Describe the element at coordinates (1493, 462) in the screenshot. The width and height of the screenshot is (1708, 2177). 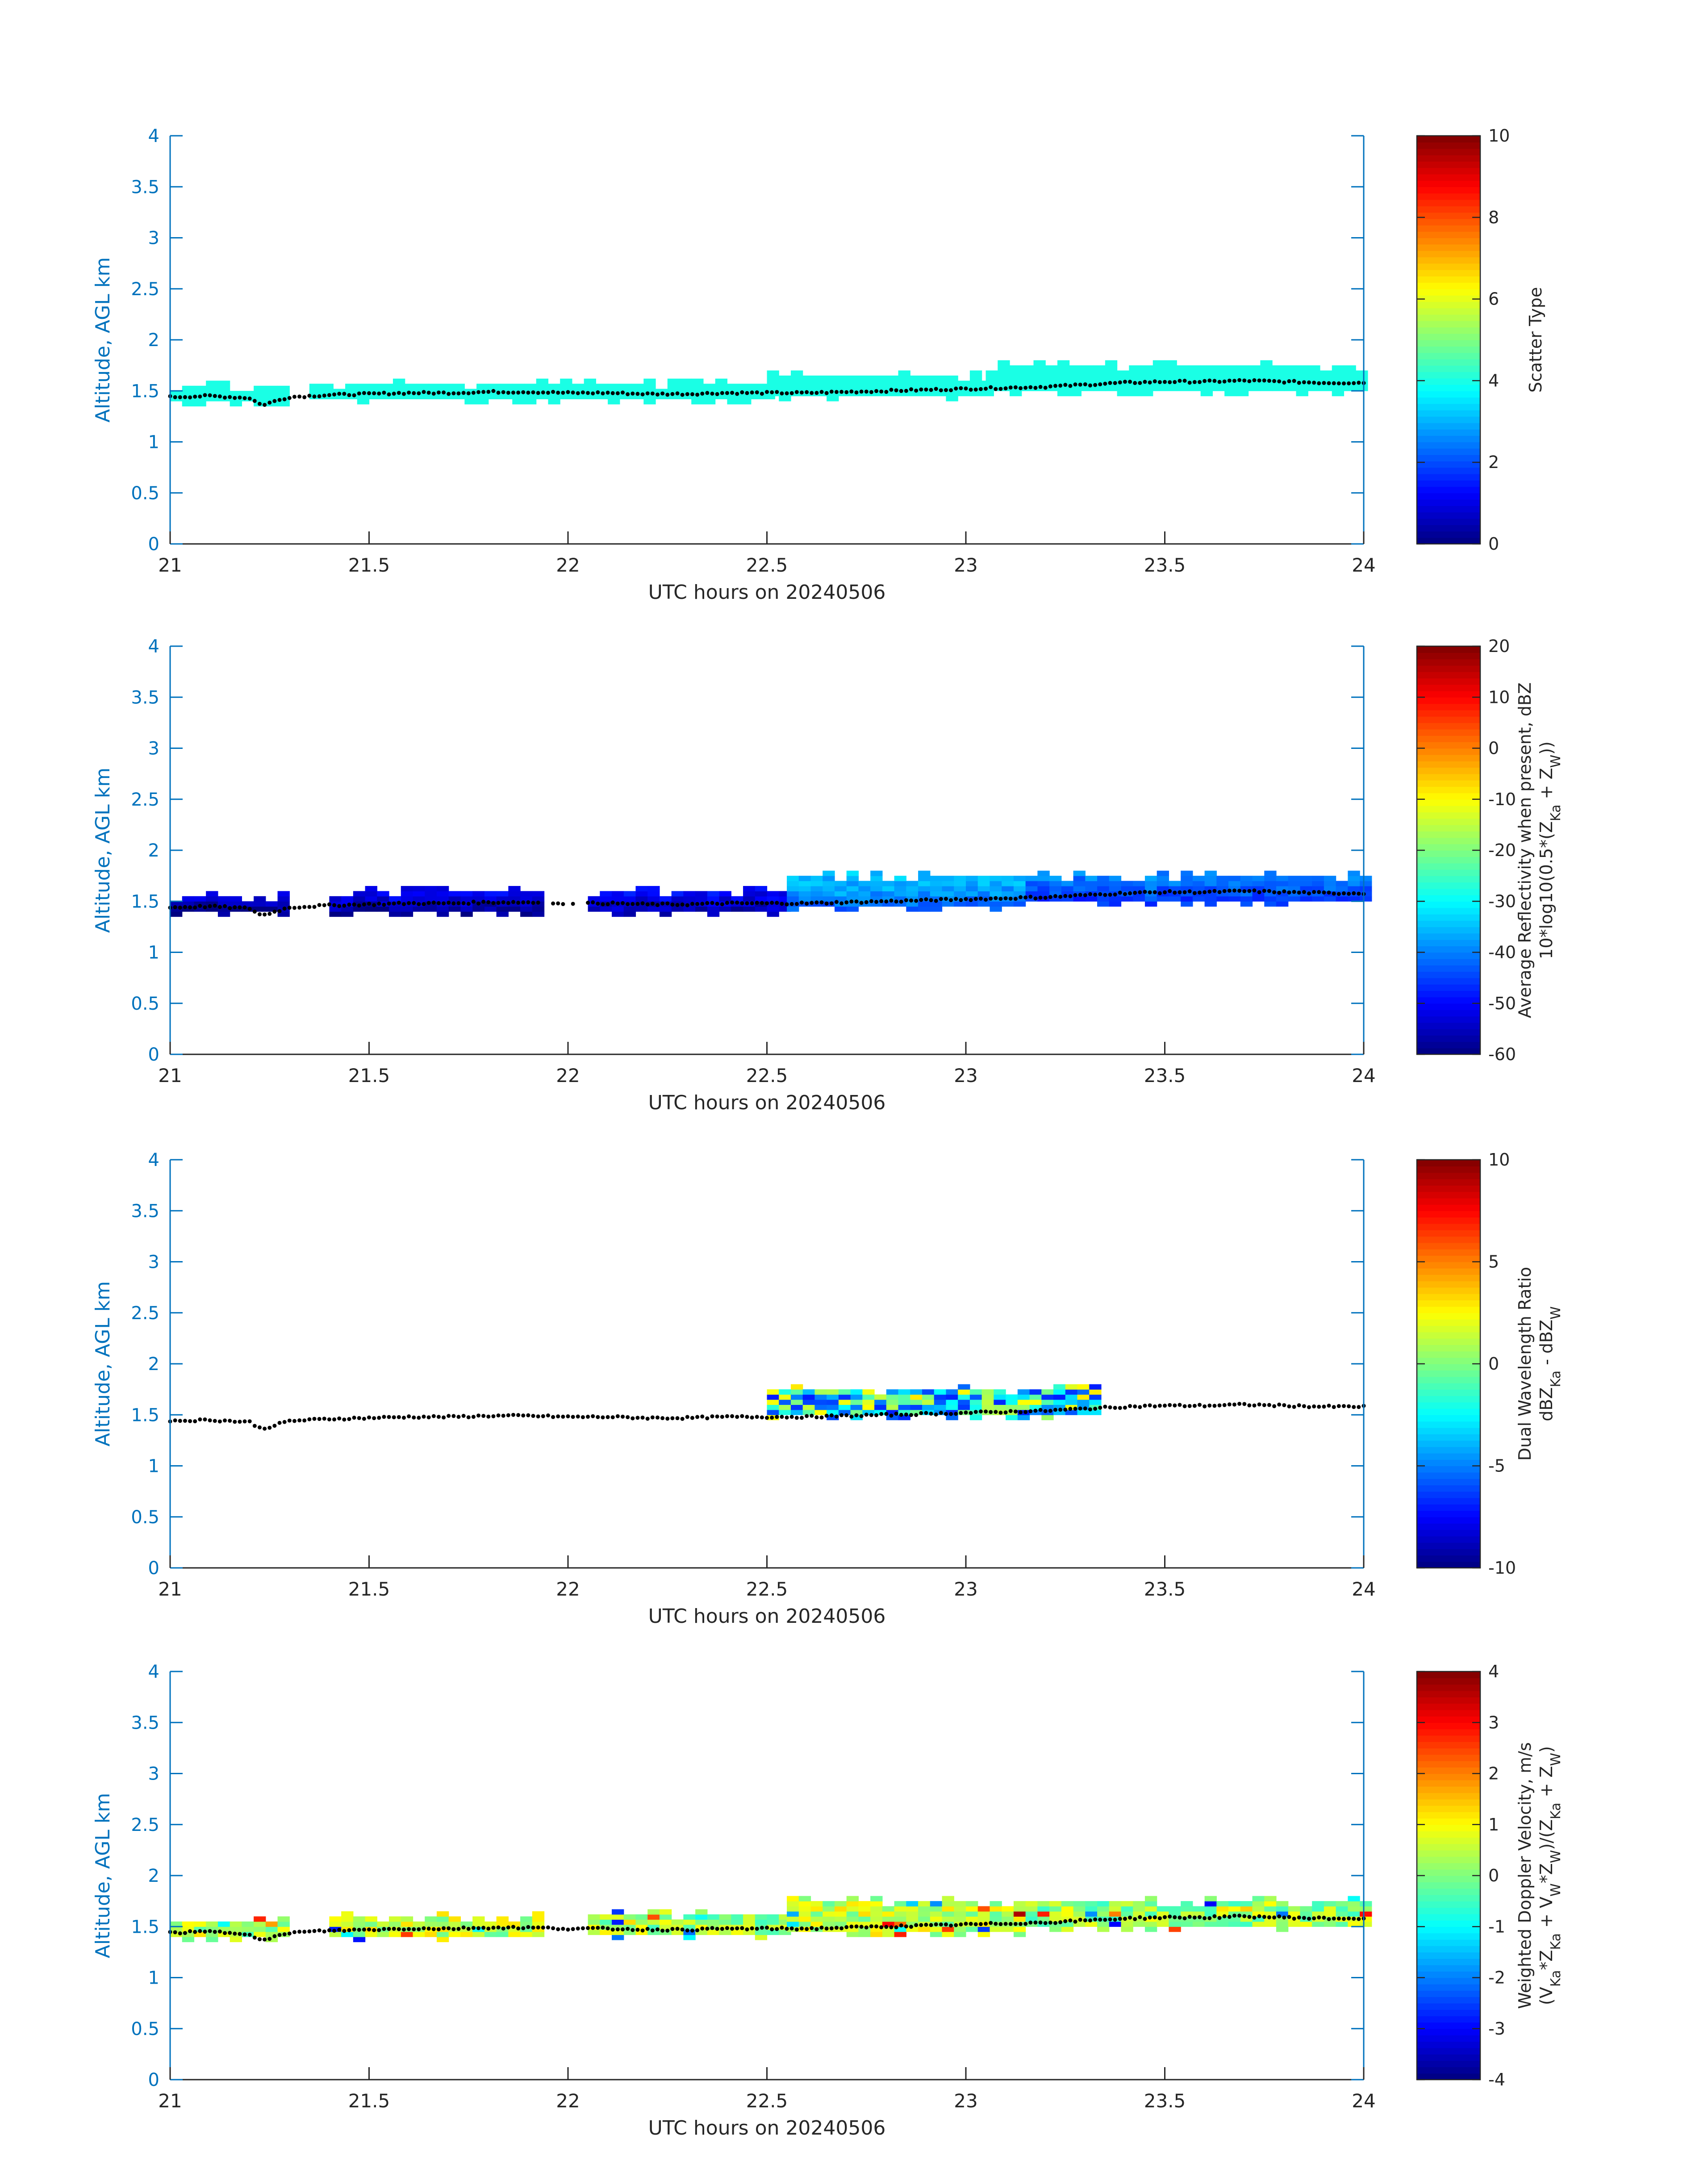
I see `colorbar-tick-label: 2` at that location.